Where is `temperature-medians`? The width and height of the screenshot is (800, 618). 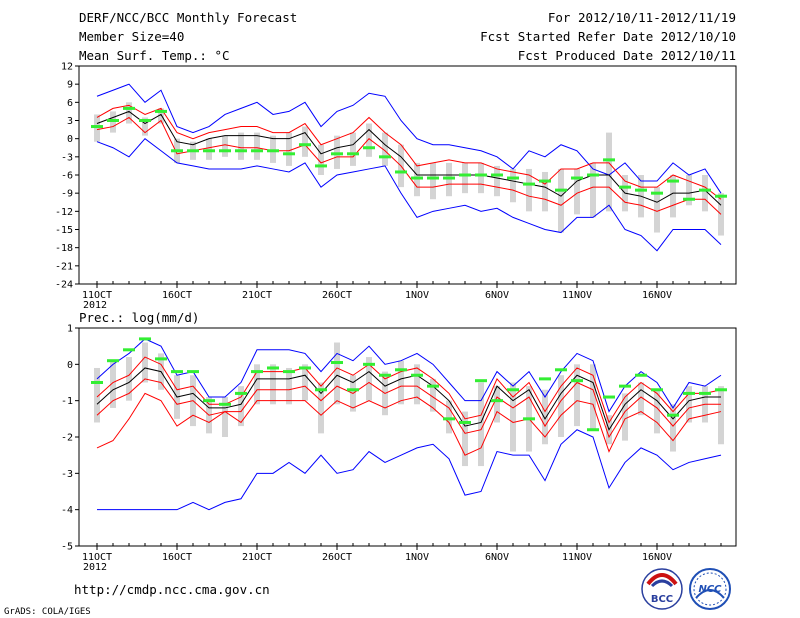 temperature-medians is located at coordinates (409, 153).